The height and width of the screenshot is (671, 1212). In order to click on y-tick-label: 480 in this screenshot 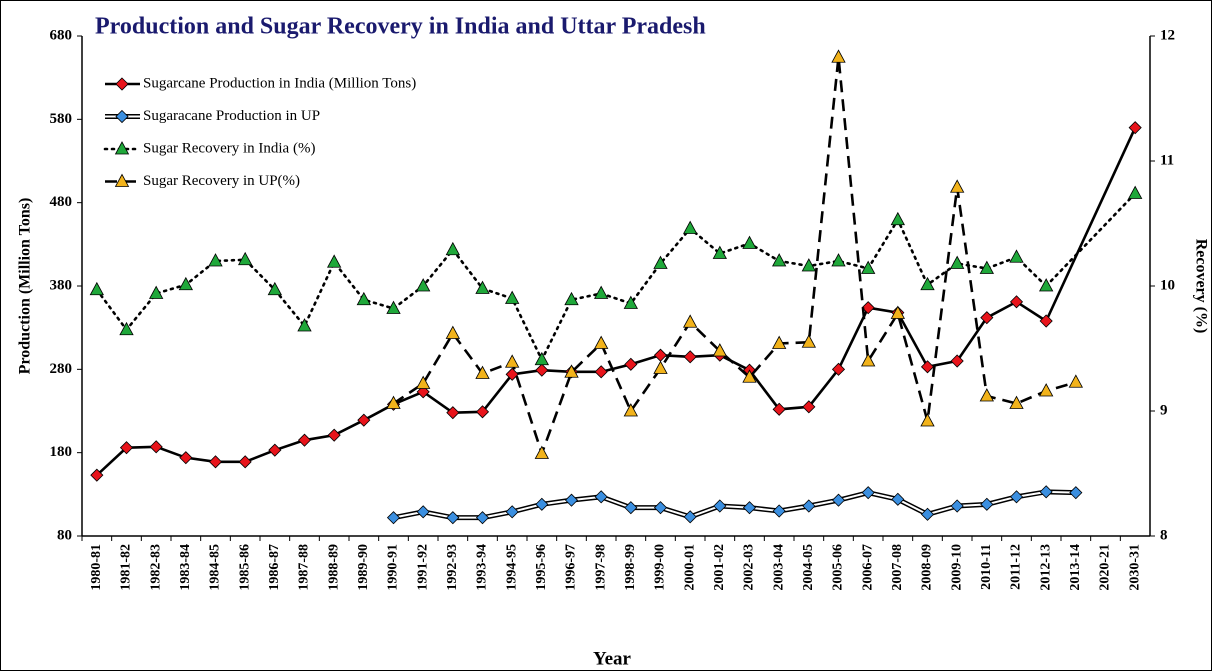, I will do `click(61, 202)`.